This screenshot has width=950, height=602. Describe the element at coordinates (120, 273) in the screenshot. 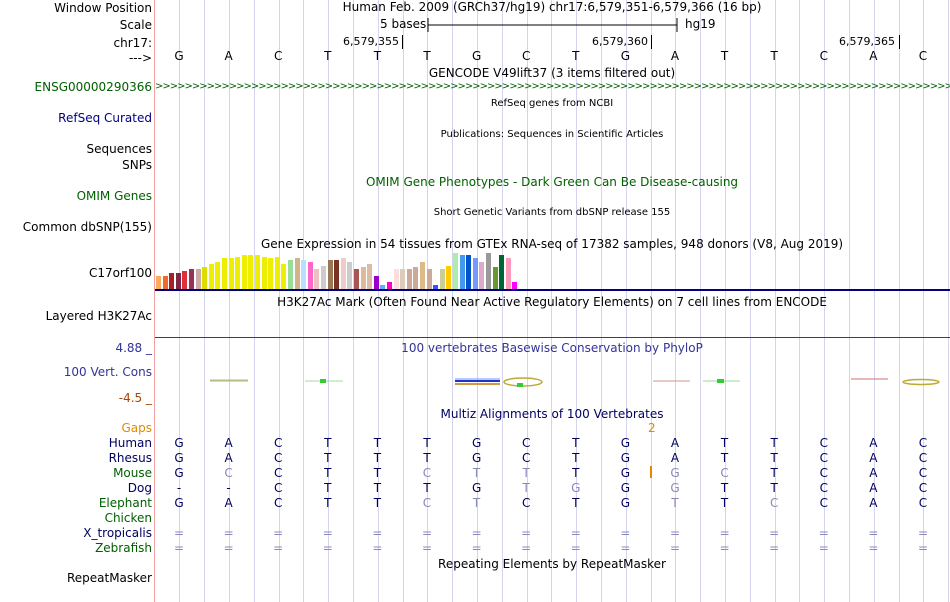

I see `gtex-label: C17orf100` at that location.